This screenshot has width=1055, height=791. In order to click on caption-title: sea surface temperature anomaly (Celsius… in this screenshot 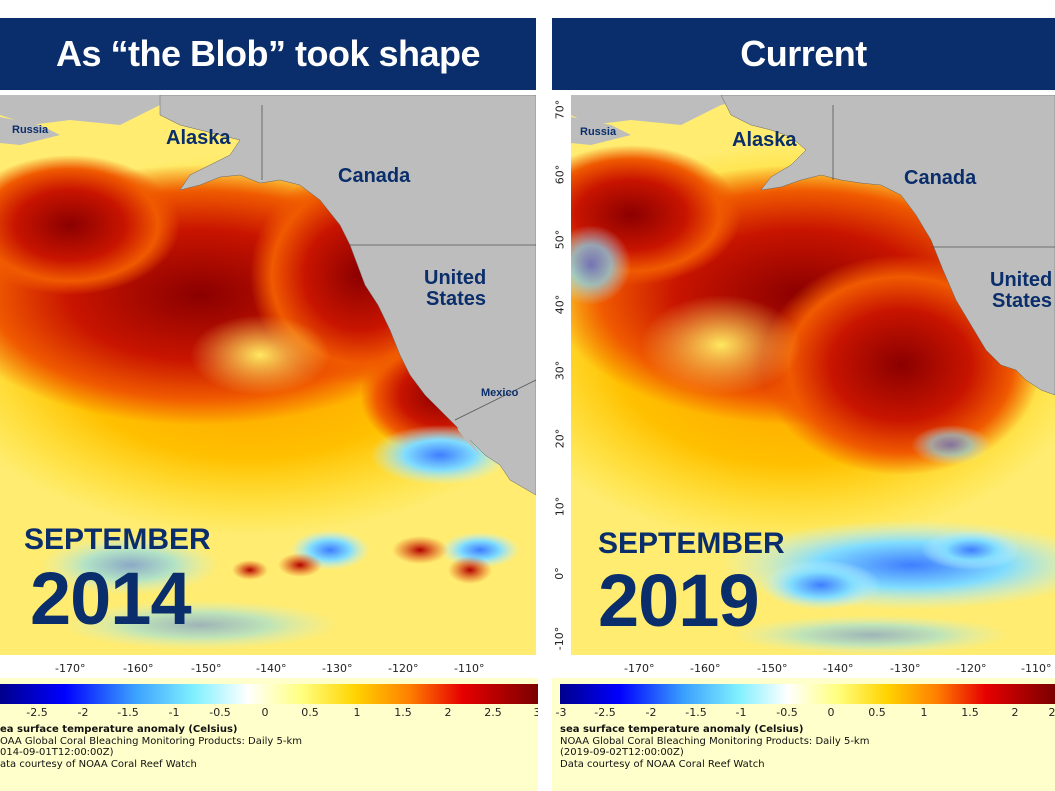, I will do `click(682, 729)`.